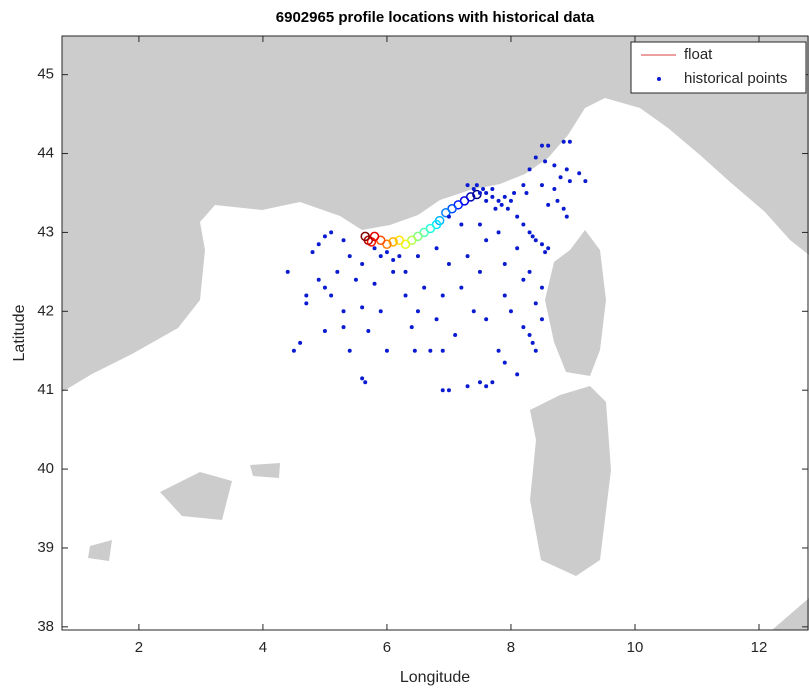  What do you see at coordinates (45, 231) in the screenshot?
I see `y-tick-label: 43` at bounding box center [45, 231].